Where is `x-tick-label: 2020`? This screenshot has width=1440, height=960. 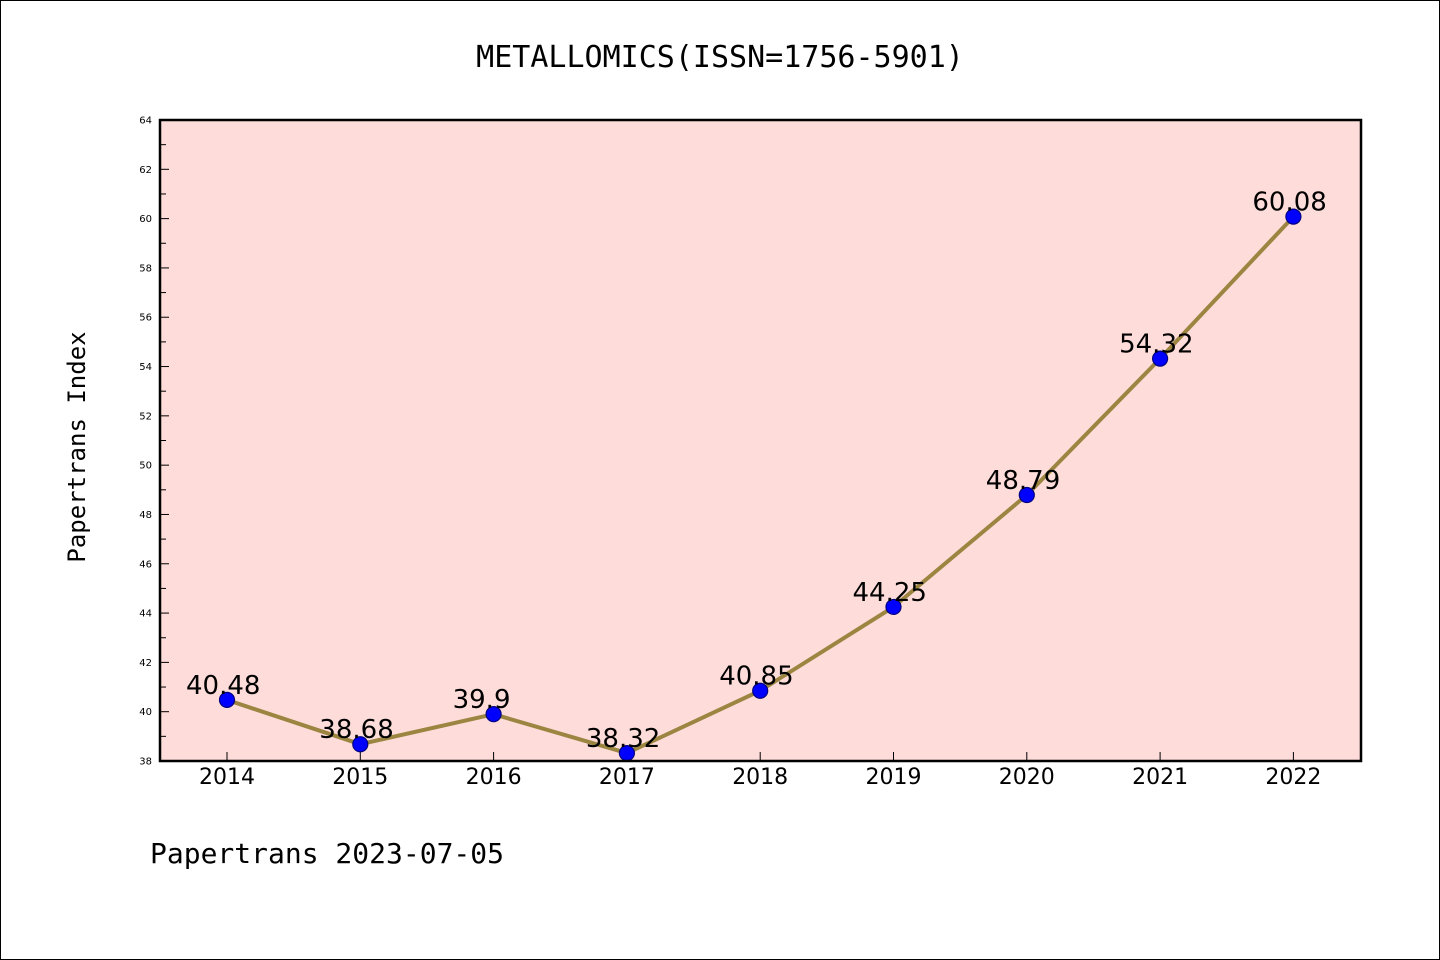 x-tick-label: 2020 is located at coordinates (1027, 777).